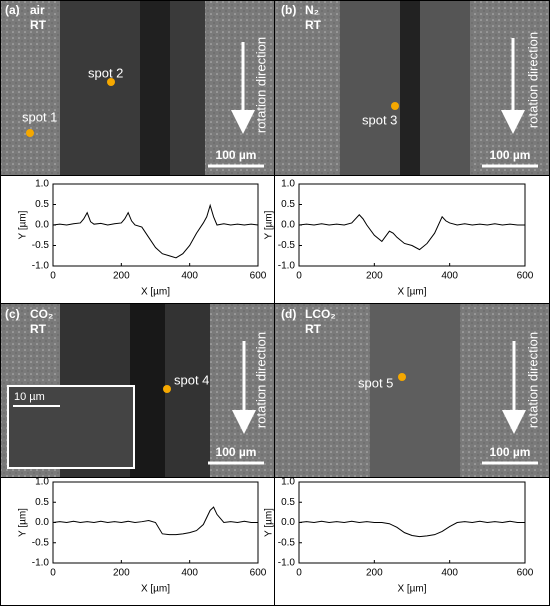  What do you see at coordinates (288, 10) in the screenshot?
I see `panel-label: (b)` at bounding box center [288, 10].